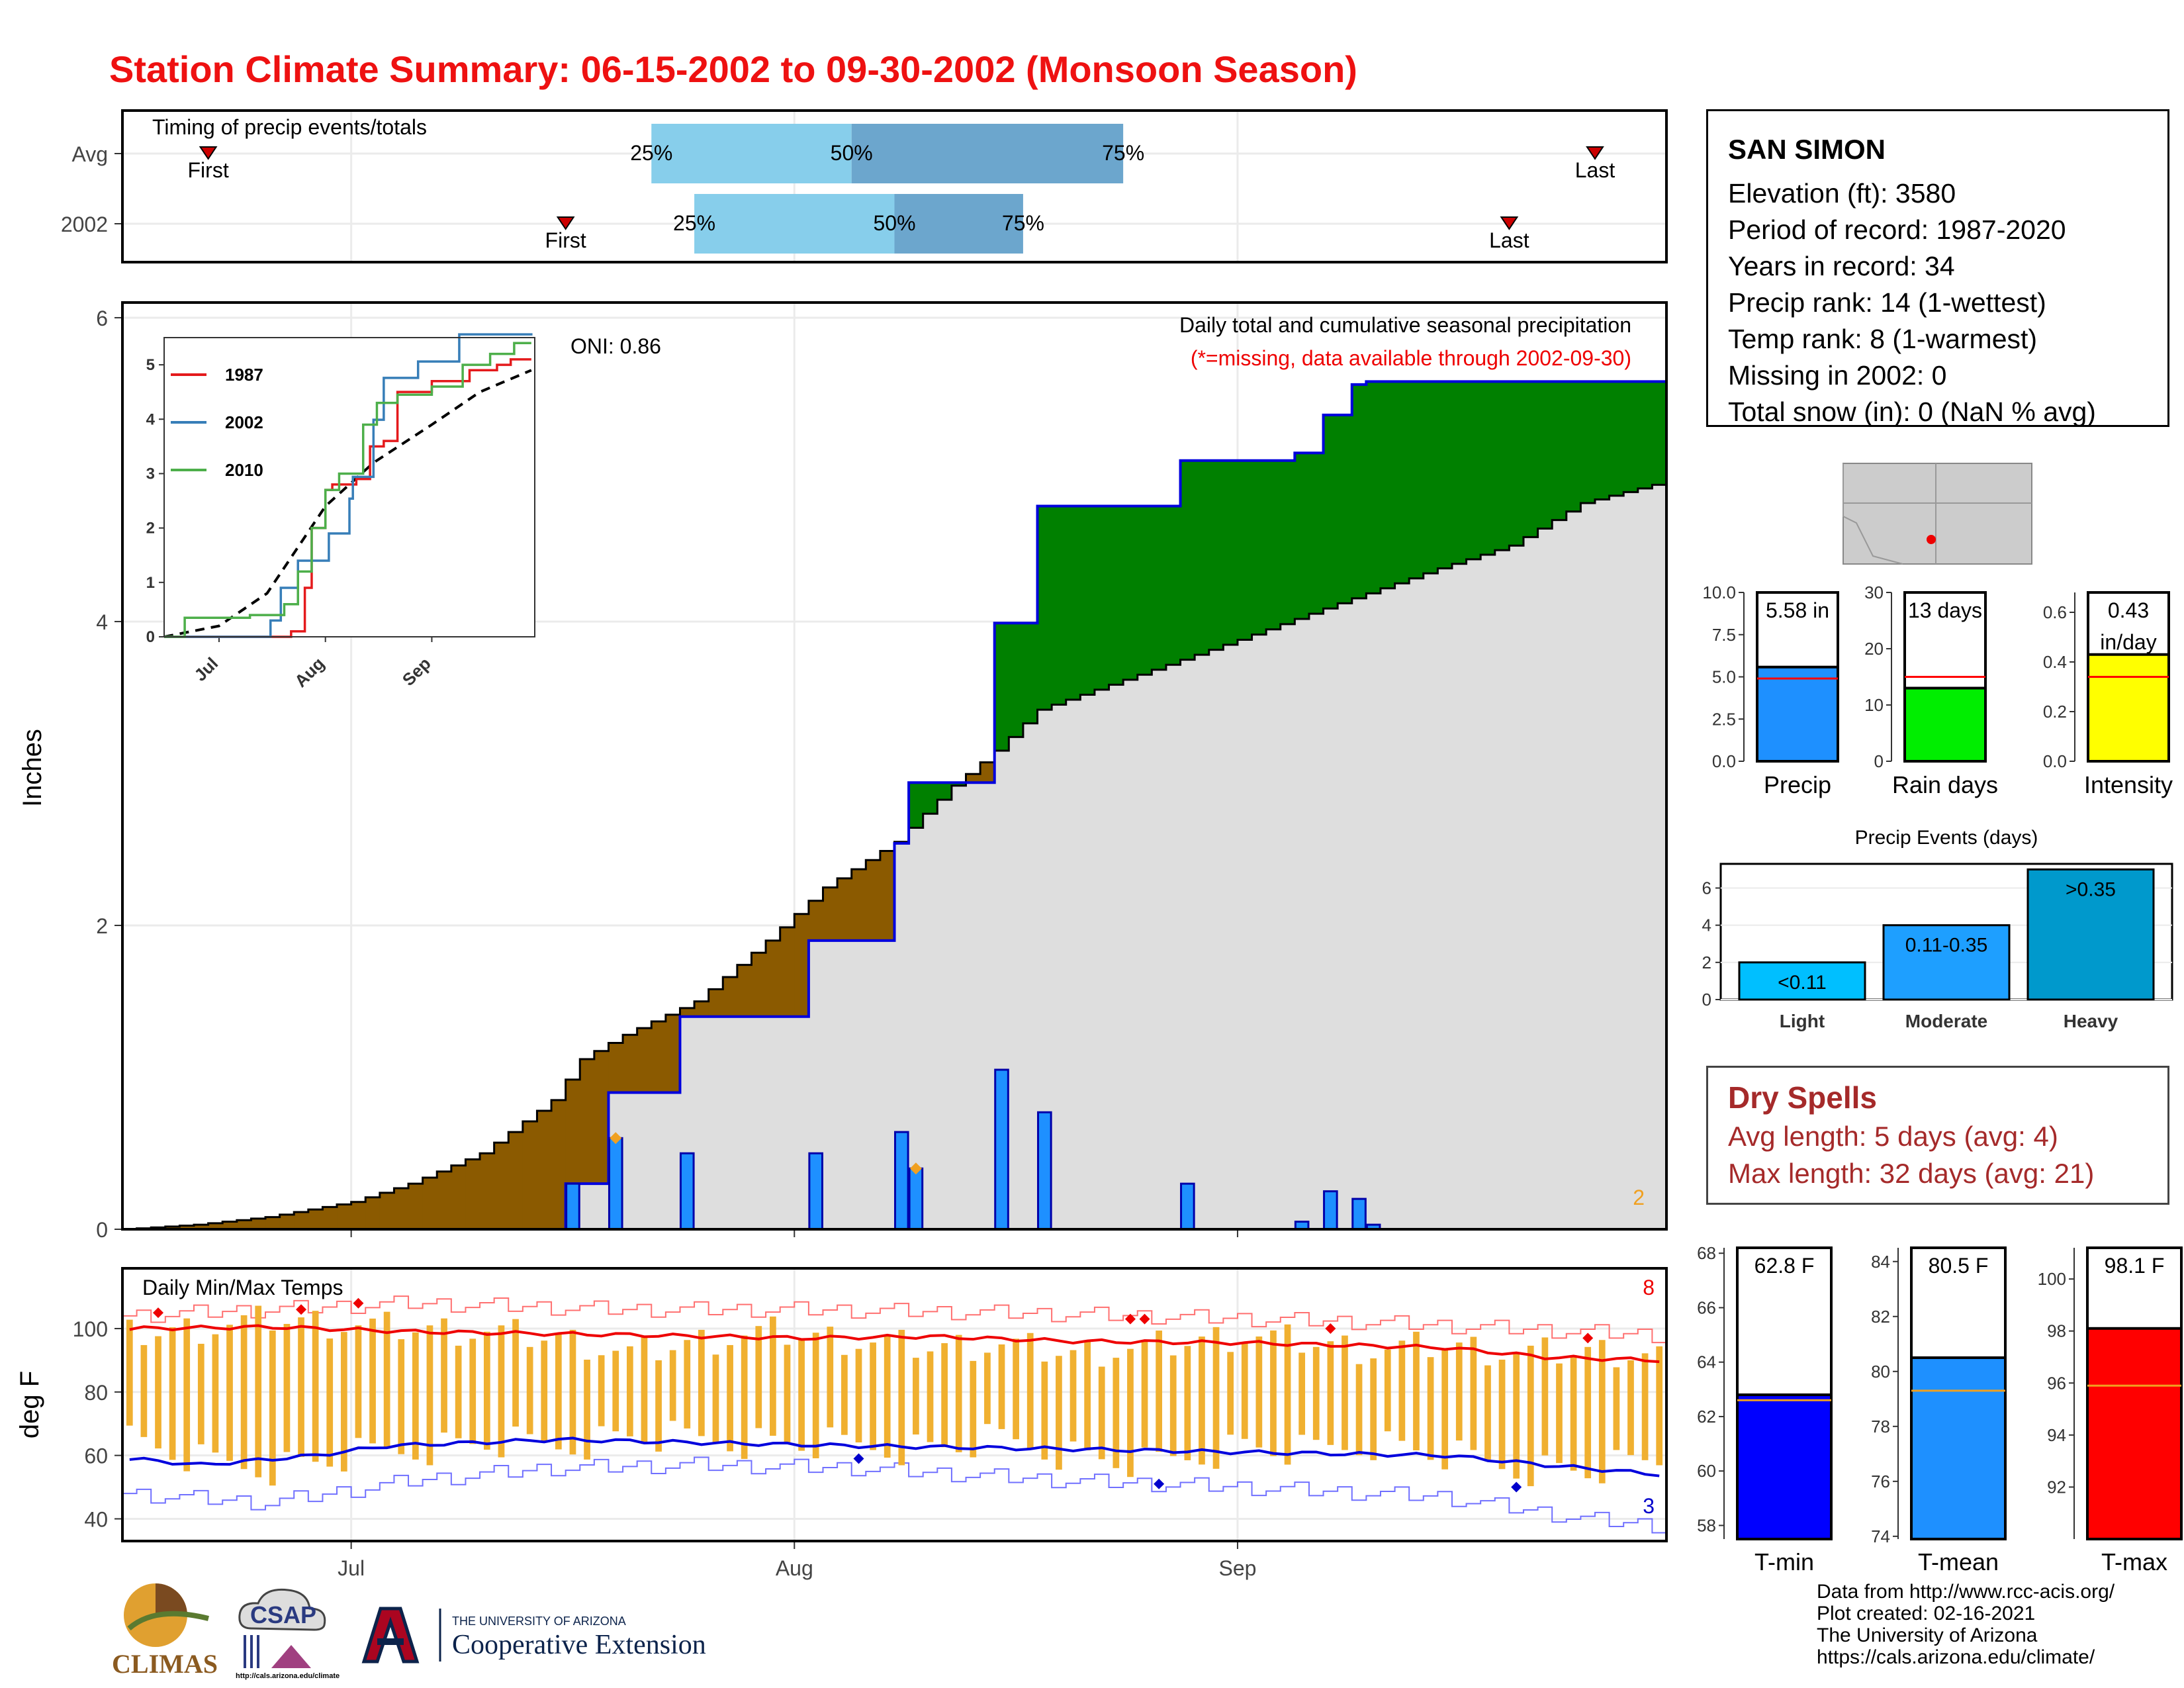  What do you see at coordinates (1897, 229) in the screenshot?
I see `station-period: Period of record: 1987-2020` at bounding box center [1897, 229].